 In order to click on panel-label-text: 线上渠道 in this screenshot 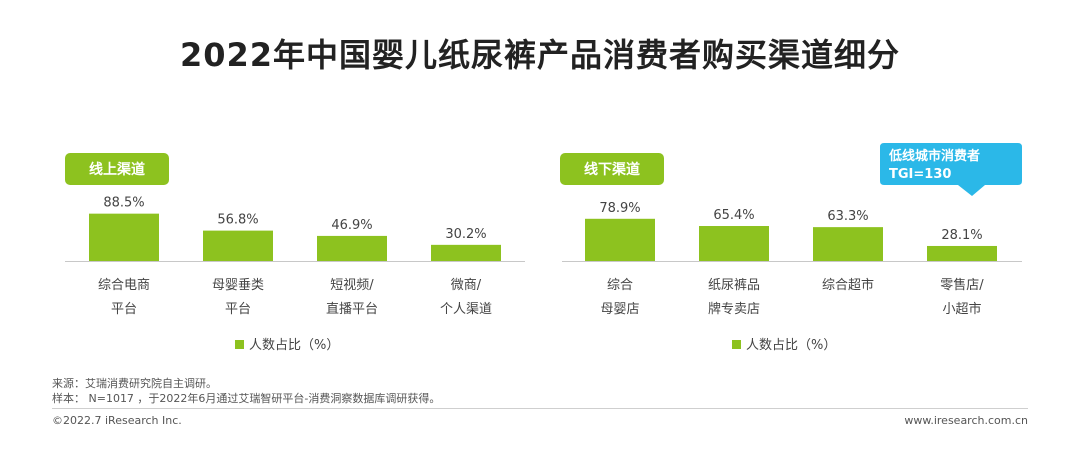, I will do `click(117, 169)`.